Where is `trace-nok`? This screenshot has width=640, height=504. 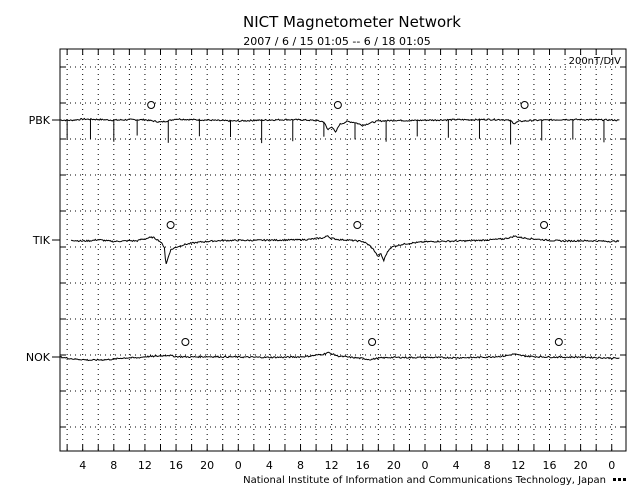
trace-nok is located at coordinates (339, 356).